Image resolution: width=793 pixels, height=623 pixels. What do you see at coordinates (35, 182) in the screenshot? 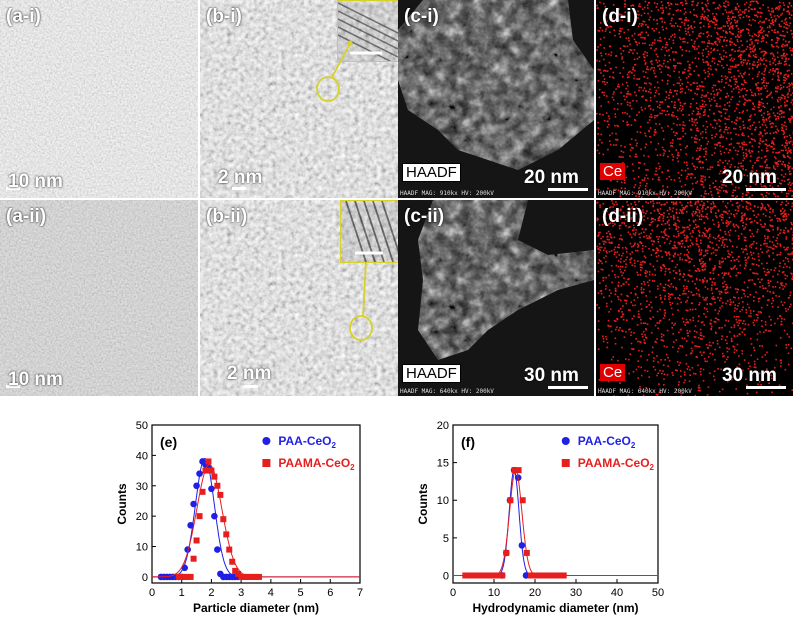
I see `scale-label: 10 nm` at bounding box center [35, 182].